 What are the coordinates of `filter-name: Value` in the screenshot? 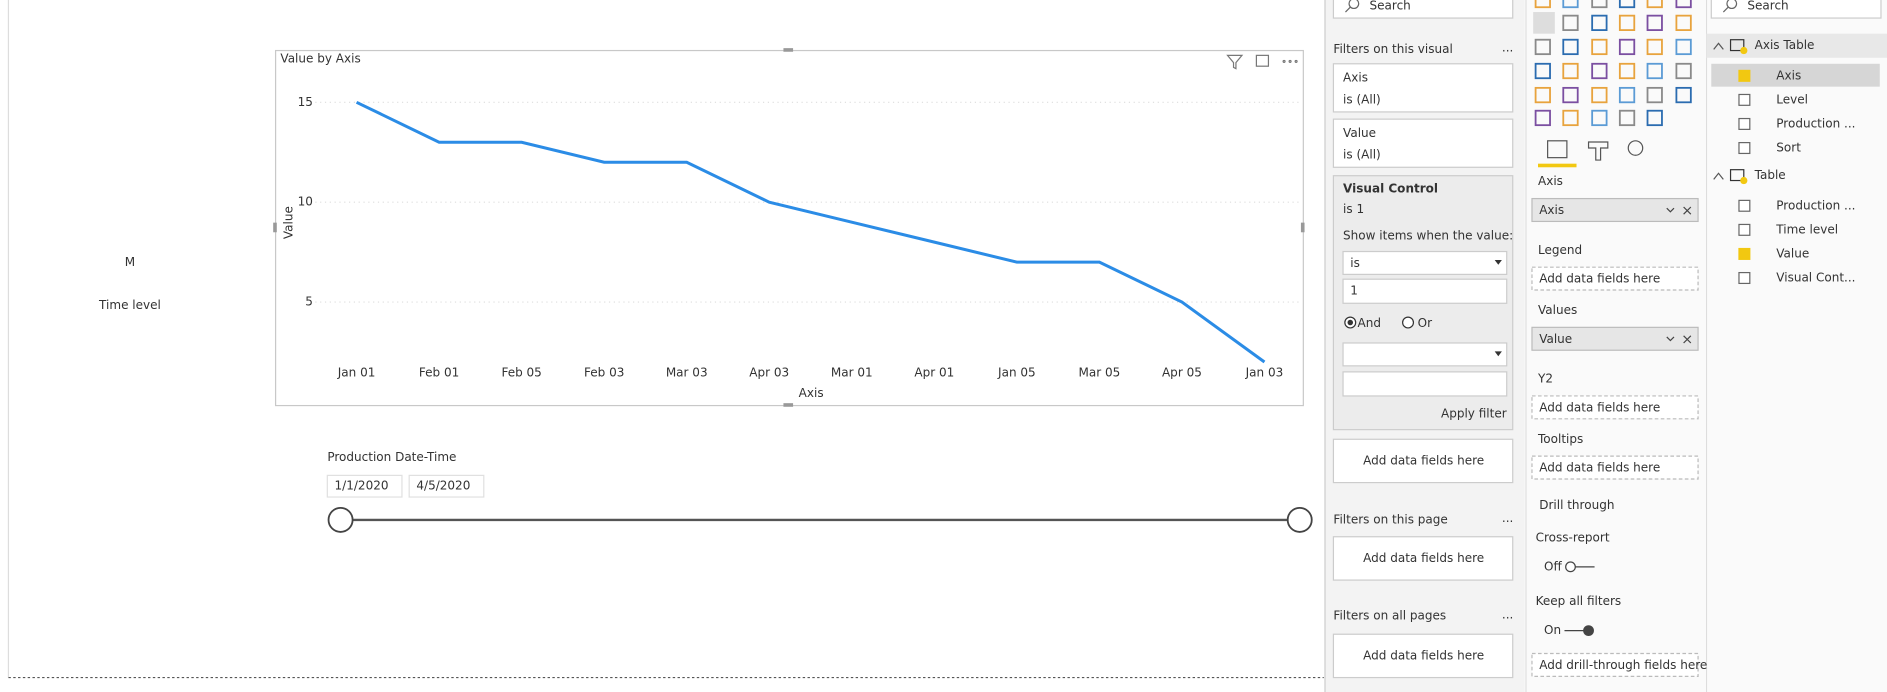 It's located at (1359, 133).